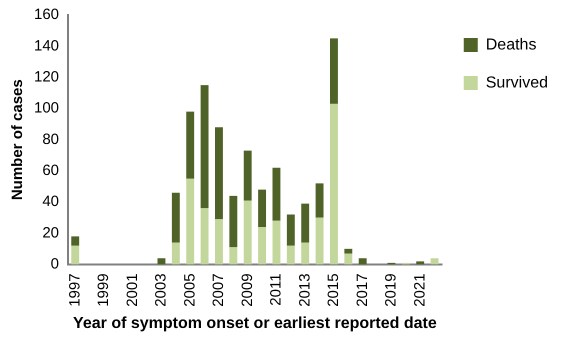  I want to click on y-tick-label: 60, so click(51, 171).